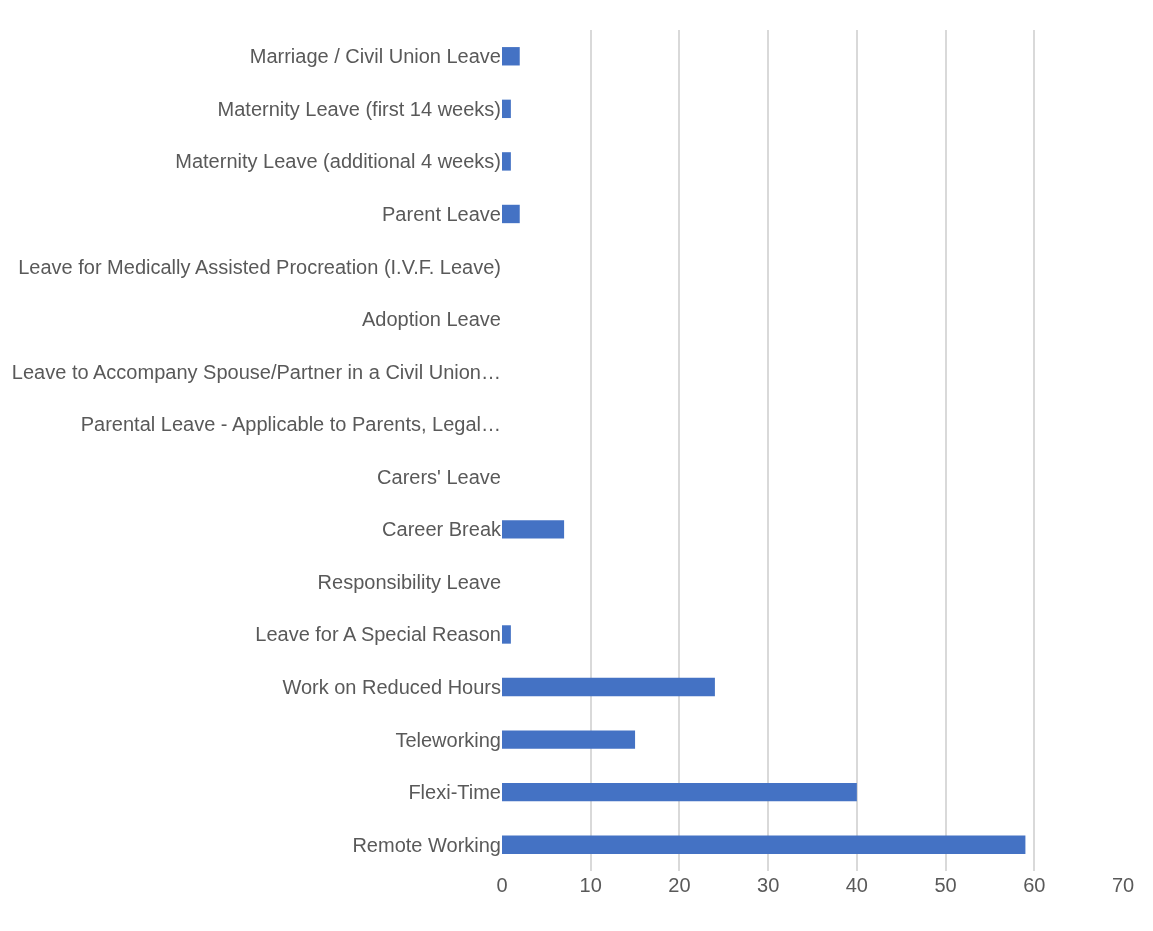 The width and height of the screenshot is (1153, 931). Describe the element at coordinates (409, 581) in the screenshot. I see `y-tick-label: Responsibility Leave` at that location.